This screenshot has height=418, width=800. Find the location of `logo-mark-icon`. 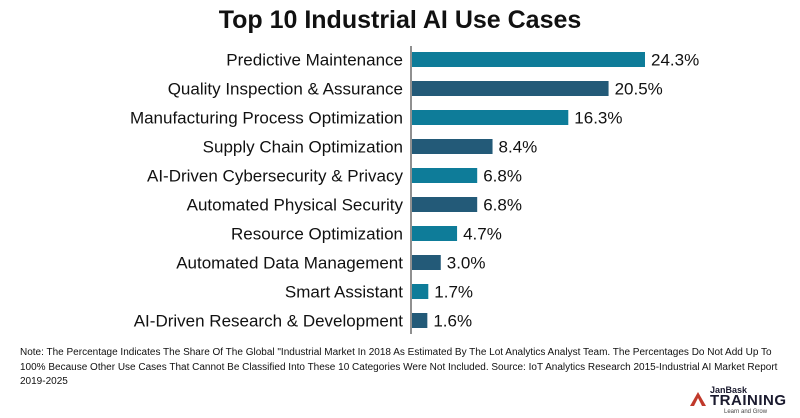

logo-mark-icon is located at coordinates (698, 399).